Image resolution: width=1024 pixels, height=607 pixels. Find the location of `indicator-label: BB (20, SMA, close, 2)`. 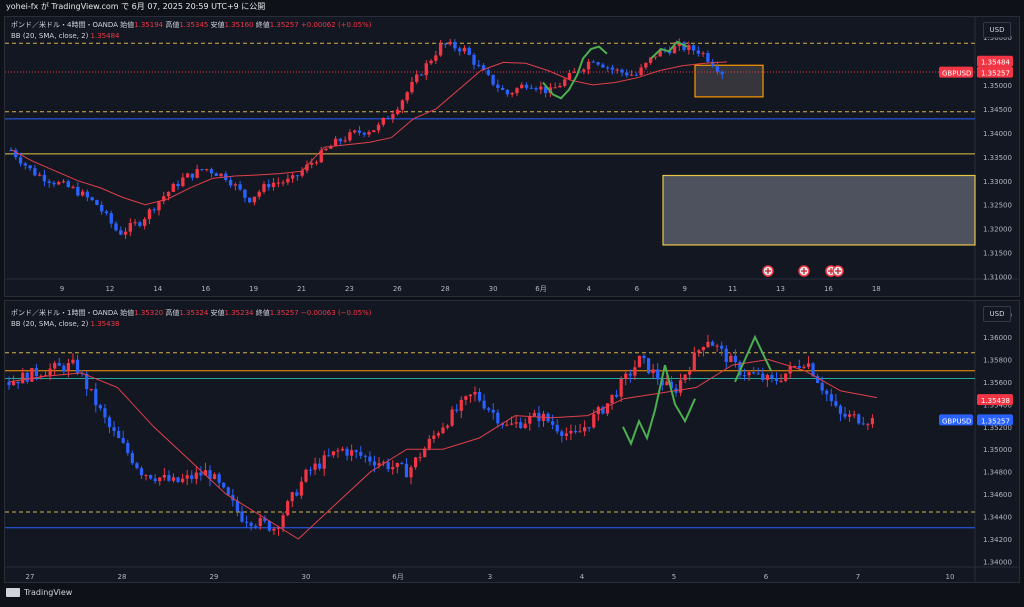

indicator-label: BB (20, SMA, close, 2) is located at coordinates (50, 36).